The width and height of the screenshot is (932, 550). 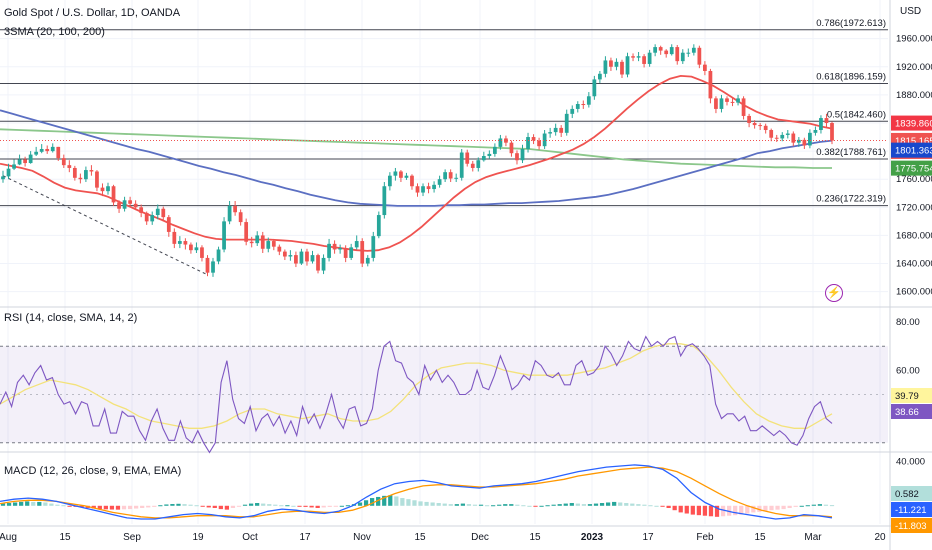 I want to click on trendline, so click(x=105, y=225).